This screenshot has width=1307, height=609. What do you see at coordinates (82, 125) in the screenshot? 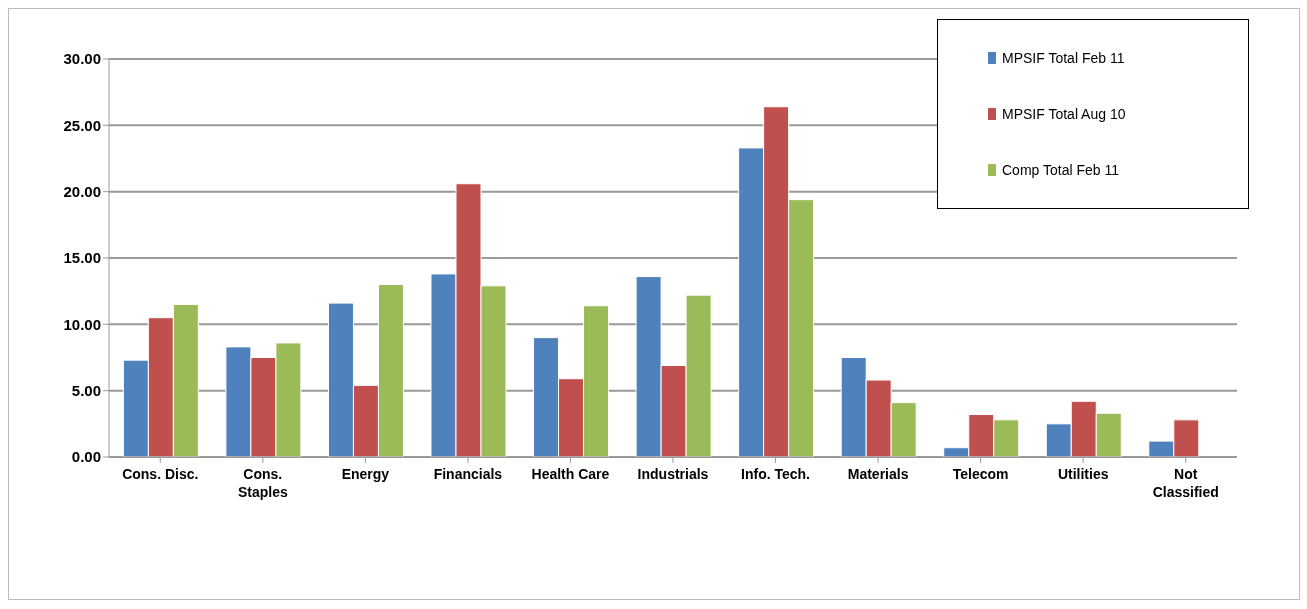
I see `y-tick-label: 25.00` at bounding box center [82, 125].